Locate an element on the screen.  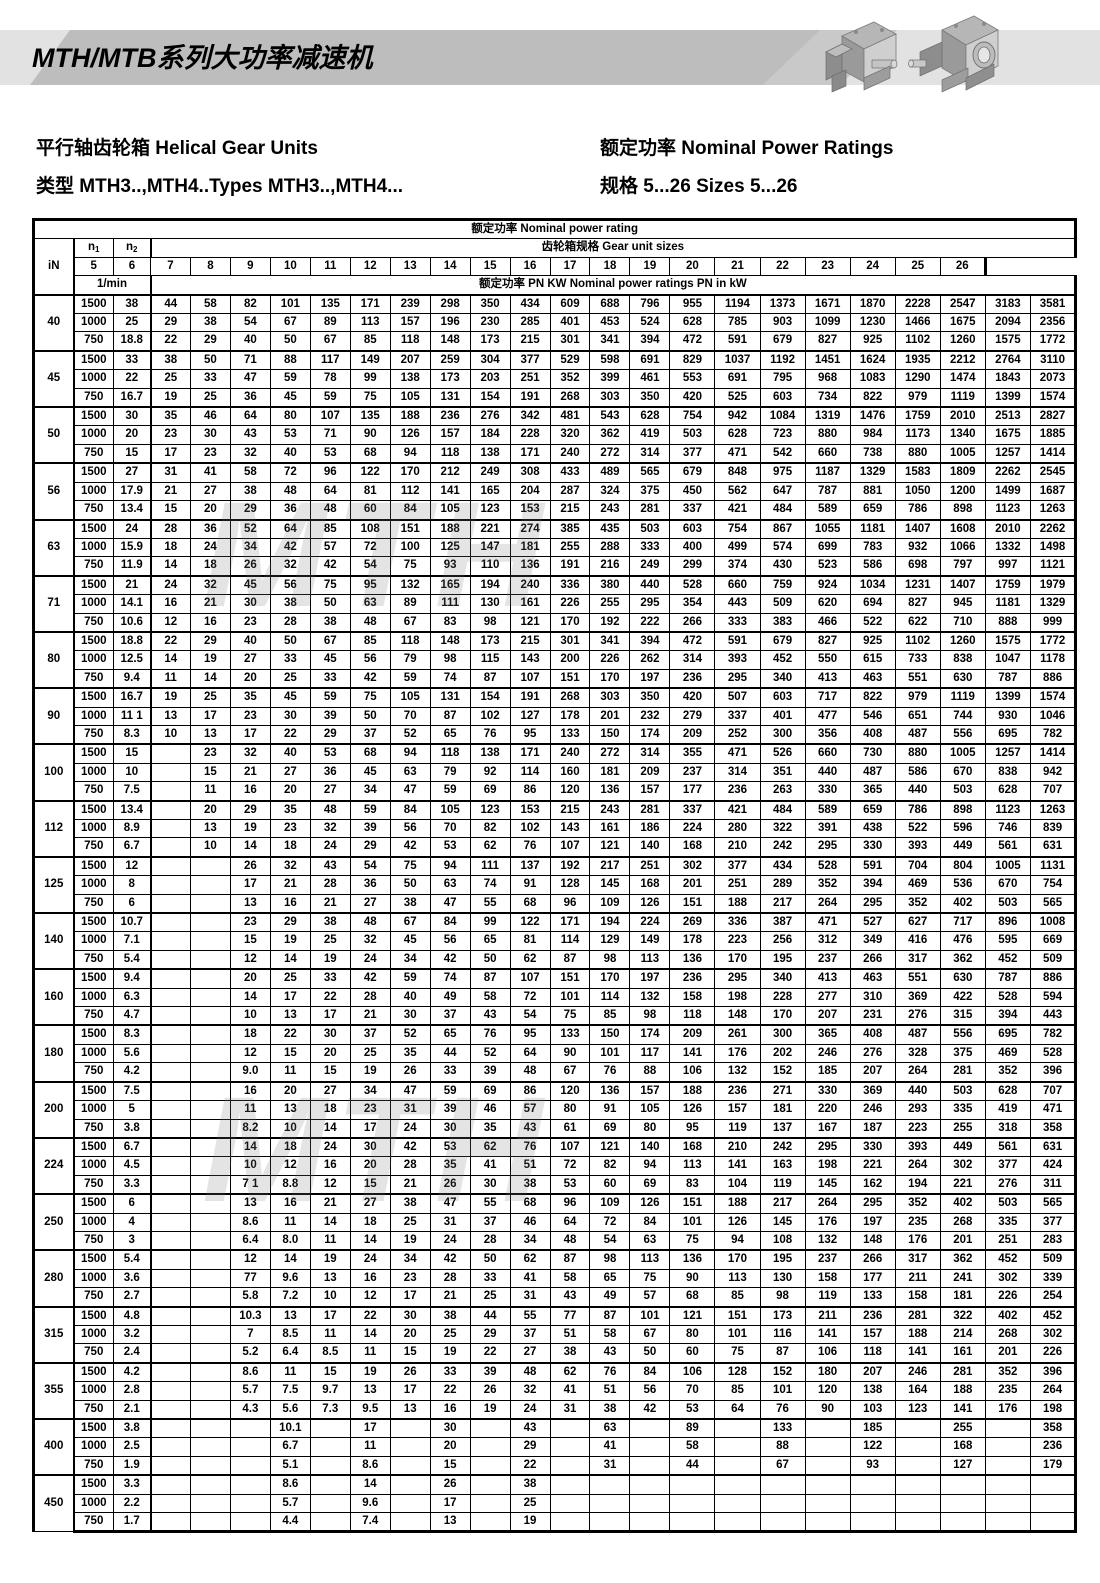
power-value-cell: 212 is located at coordinates (450, 472).